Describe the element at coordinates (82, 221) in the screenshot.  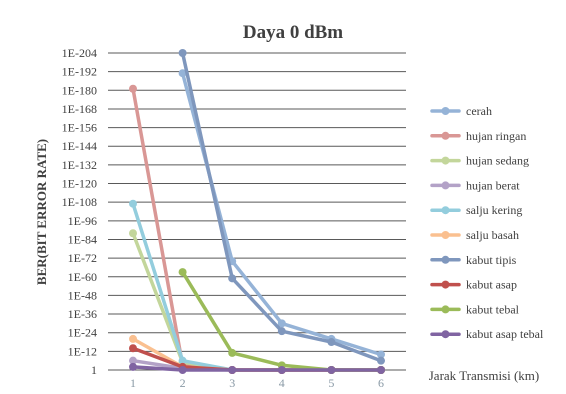
I see `y-tick-label: 1E-96` at that location.